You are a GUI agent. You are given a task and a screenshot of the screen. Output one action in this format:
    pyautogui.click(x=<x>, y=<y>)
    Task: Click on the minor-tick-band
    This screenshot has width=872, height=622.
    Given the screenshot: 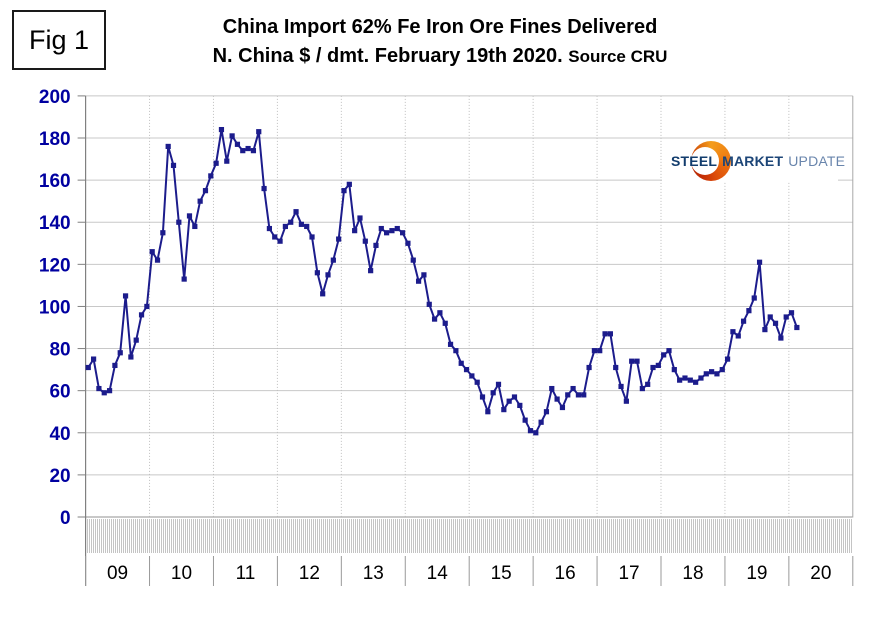 What is the action you would take?
    pyautogui.click(x=469, y=536)
    